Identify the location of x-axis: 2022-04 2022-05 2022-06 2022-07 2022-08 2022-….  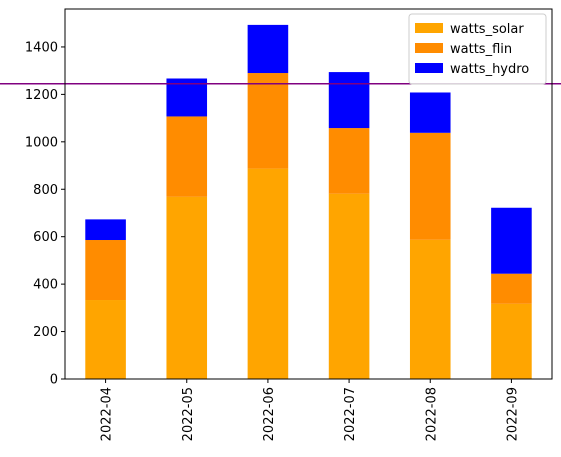
(310, 410).